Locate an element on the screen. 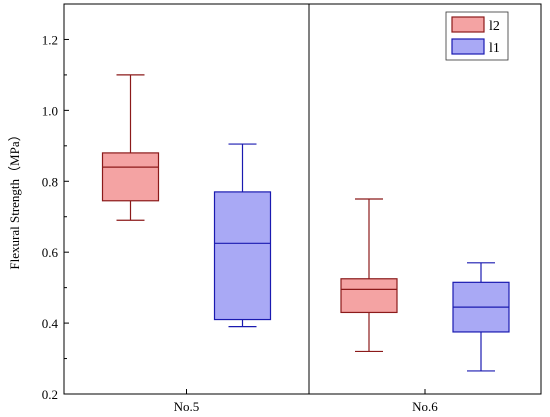 The height and width of the screenshot is (417, 550). box-l1-No.6 is located at coordinates (481, 317).